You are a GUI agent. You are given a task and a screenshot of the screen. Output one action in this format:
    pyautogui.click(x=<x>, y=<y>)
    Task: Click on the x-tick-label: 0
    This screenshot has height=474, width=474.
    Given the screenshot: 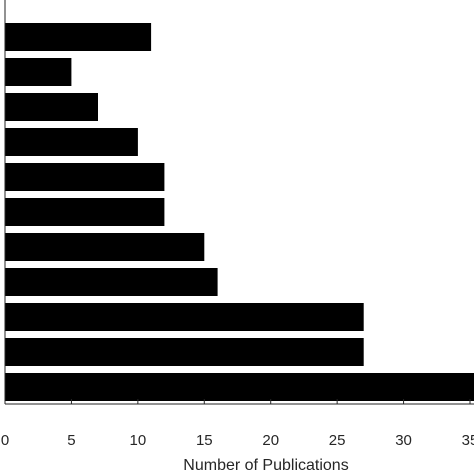 What is the action you would take?
    pyautogui.click(x=5, y=440)
    